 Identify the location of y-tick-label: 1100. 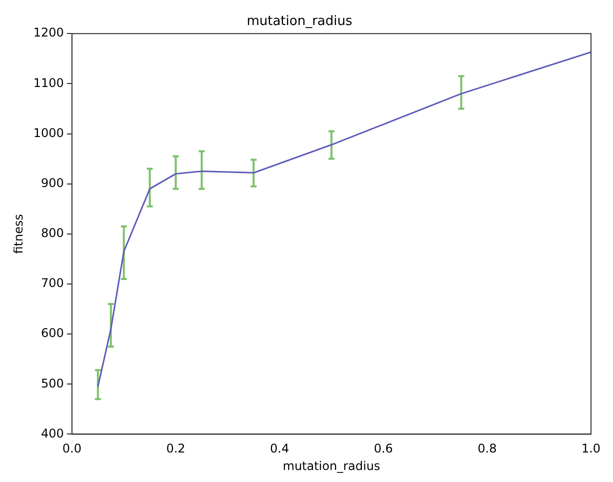
(48, 83).